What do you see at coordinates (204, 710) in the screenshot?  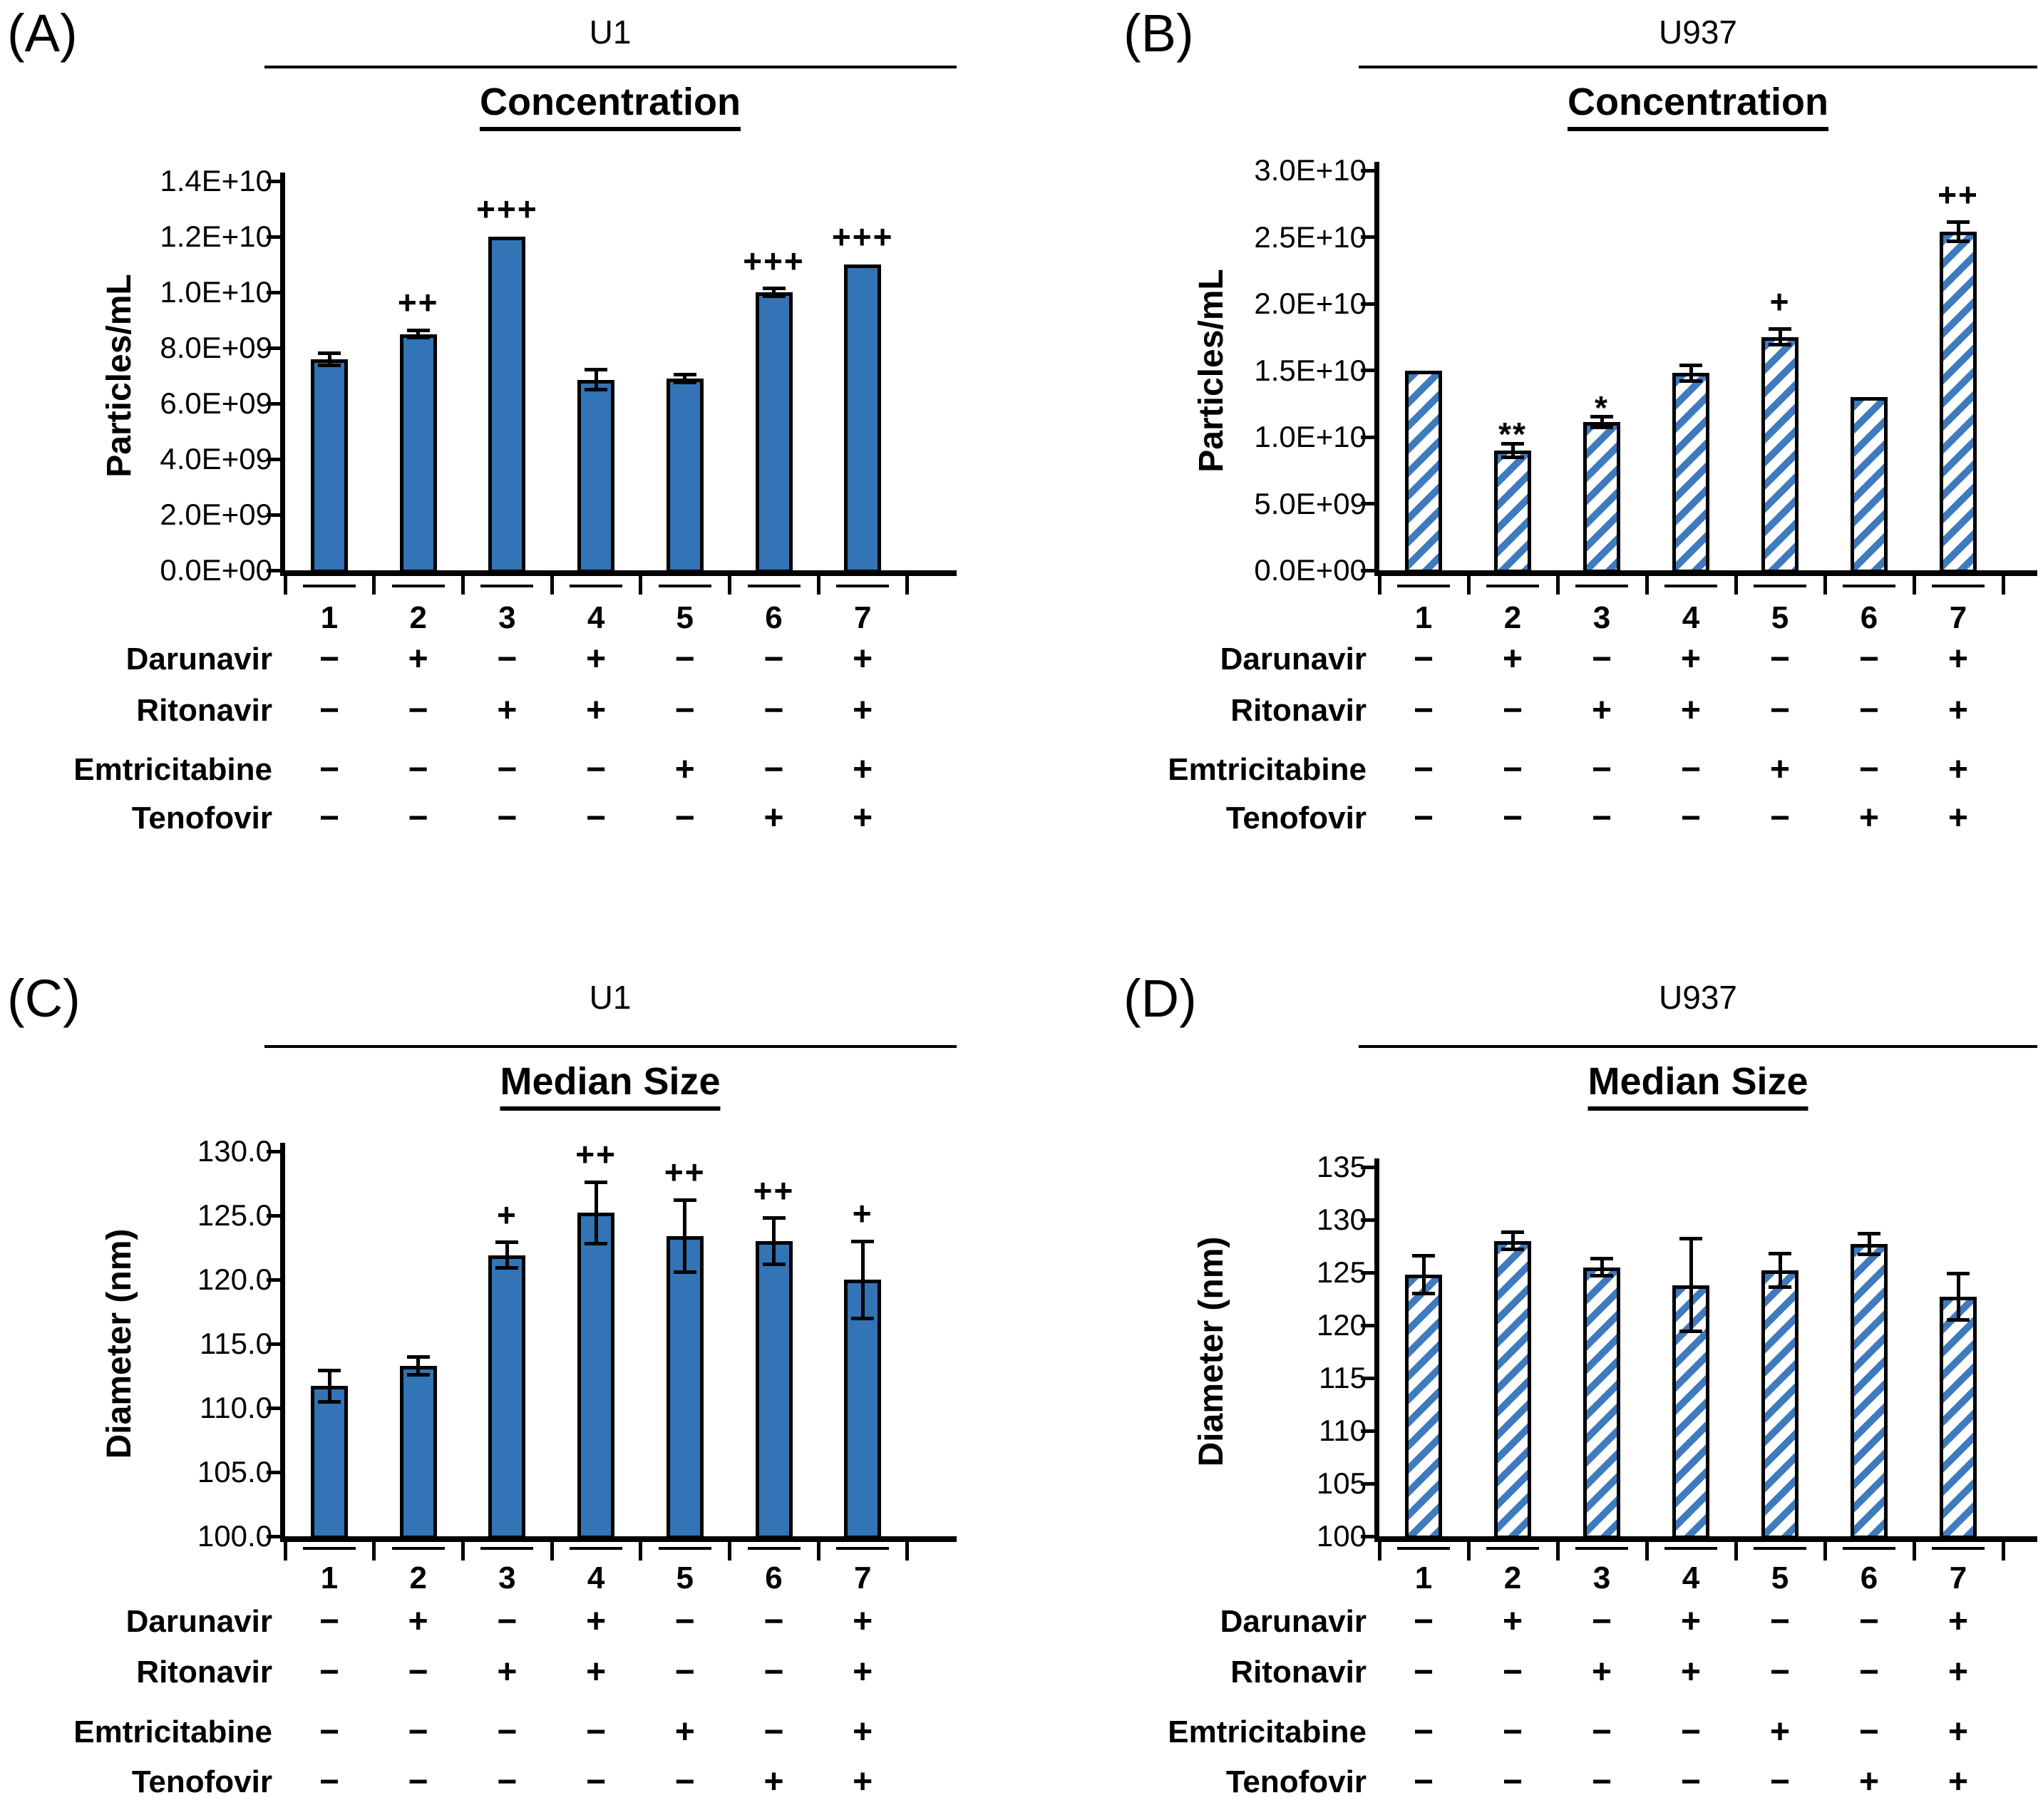 I see `panel-a-treatment-label-ritonavir: Ritonavir` at bounding box center [204, 710].